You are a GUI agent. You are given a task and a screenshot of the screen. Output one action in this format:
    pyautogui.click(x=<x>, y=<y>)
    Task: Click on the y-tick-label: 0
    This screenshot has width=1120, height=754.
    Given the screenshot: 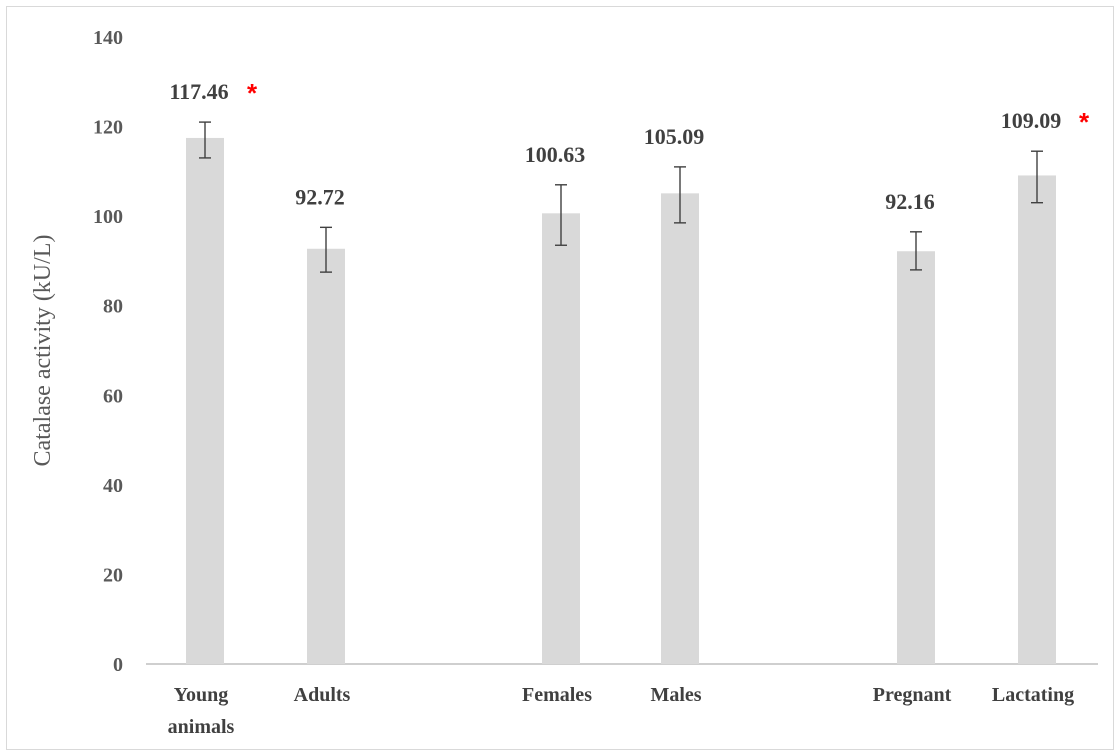 What is the action you would take?
    pyautogui.click(x=118, y=665)
    